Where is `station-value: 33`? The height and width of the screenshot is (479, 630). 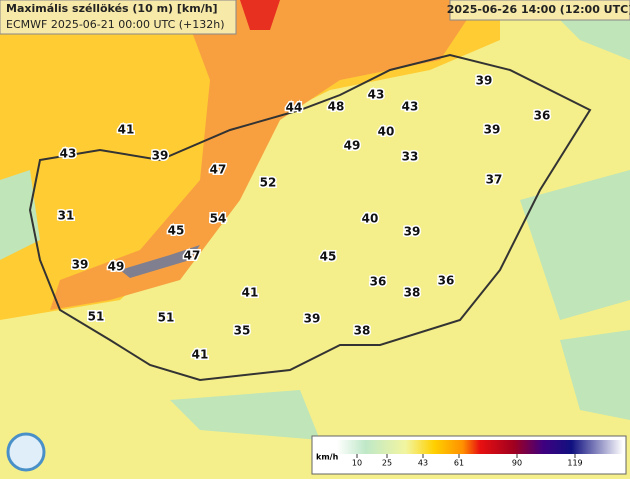 station-value: 33 is located at coordinates (410, 157).